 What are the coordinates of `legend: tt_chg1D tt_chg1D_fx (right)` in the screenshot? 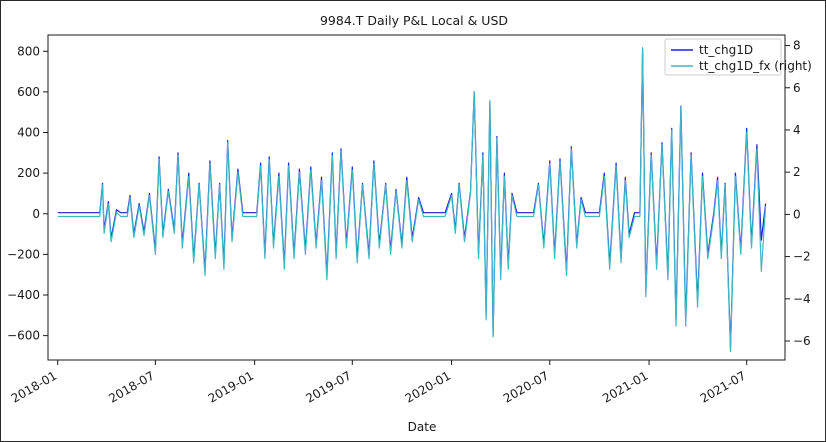 It's located at (738, 57).